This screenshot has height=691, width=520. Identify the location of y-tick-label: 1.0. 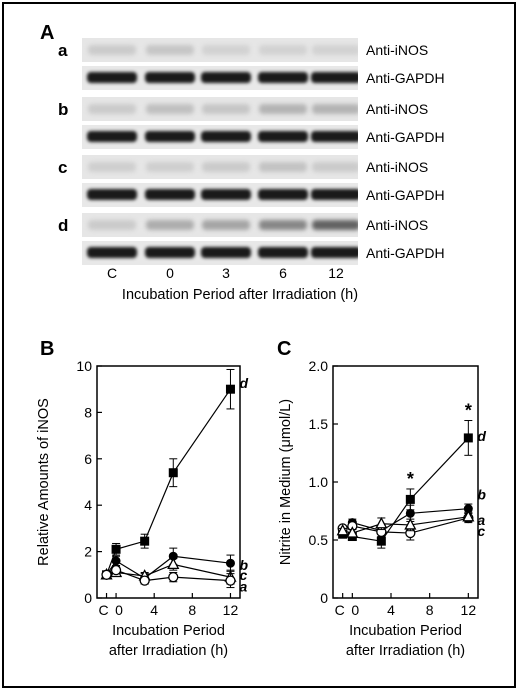
(319, 482).